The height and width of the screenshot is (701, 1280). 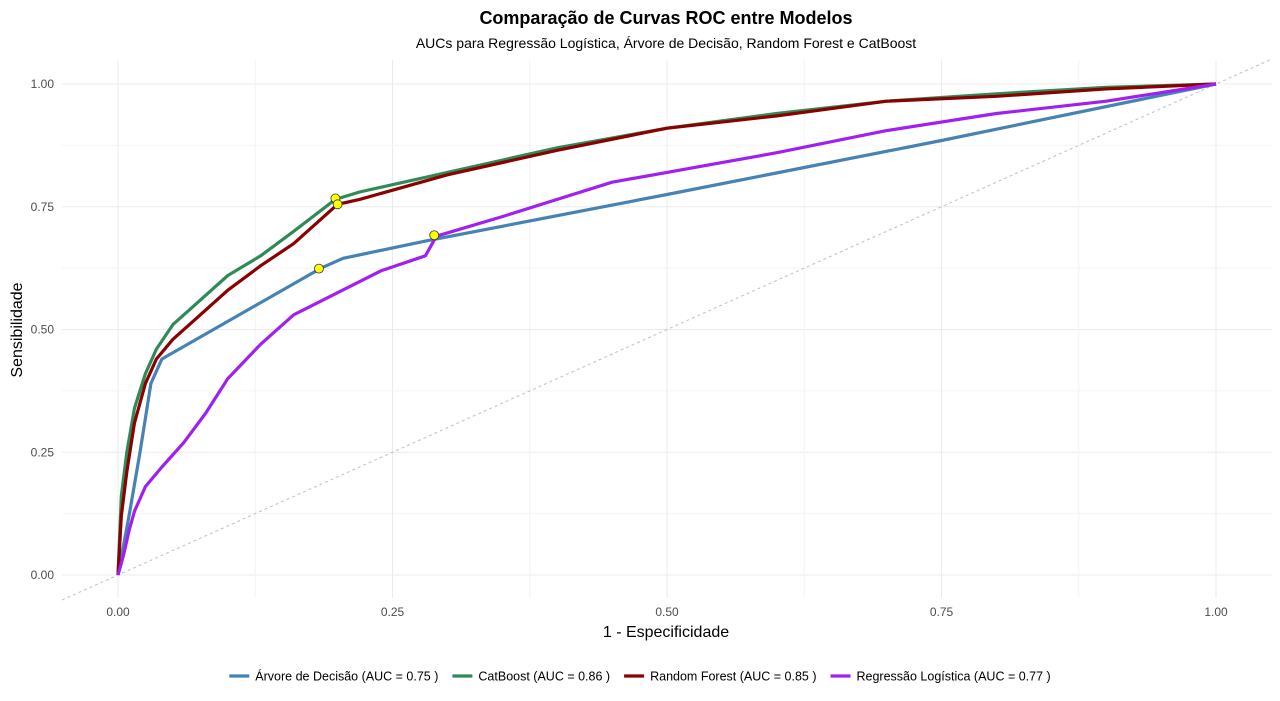 What do you see at coordinates (942, 612) in the screenshot?
I see `x-tick-label: 0.75` at bounding box center [942, 612].